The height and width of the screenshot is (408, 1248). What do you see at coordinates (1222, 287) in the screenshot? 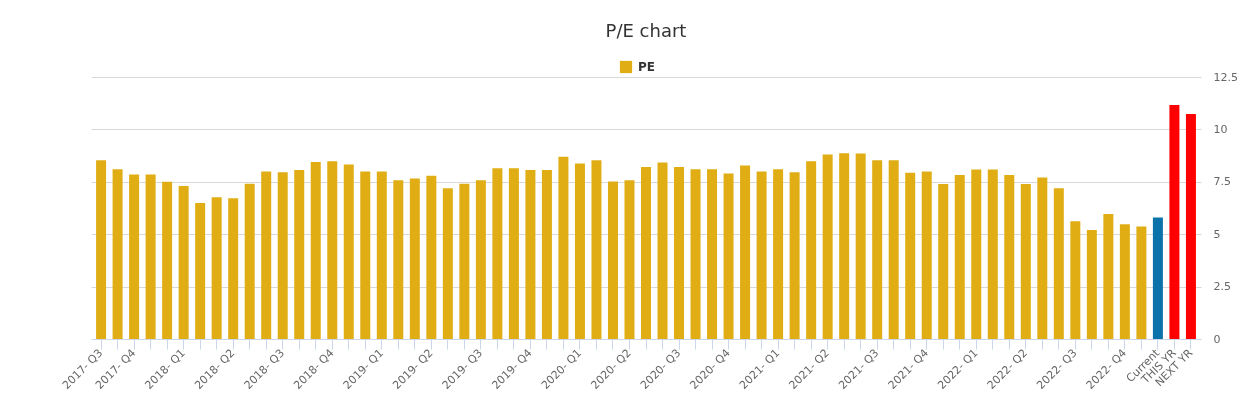
I see `y-tick-label: 2.5` at bounding box center [1222, 287].